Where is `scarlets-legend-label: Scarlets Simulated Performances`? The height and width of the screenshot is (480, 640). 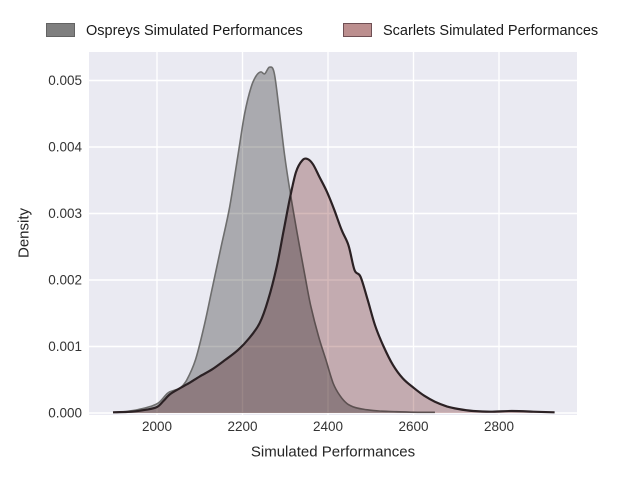 scarlets-legend-label: Scarlets Simulated Performances is located at coordinates (491, 31).